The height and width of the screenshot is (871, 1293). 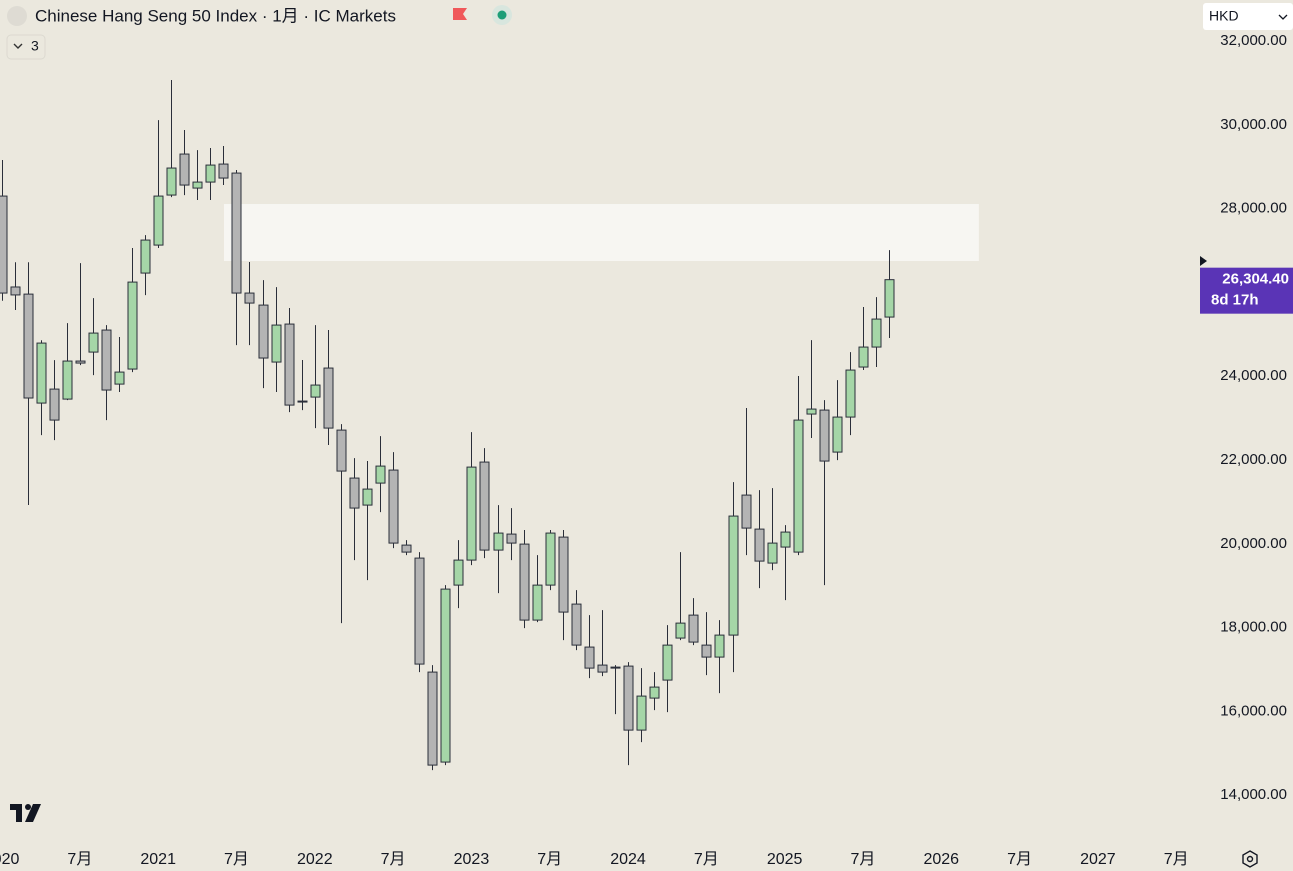 I want to click on y-tick-label: 24,000.00, so click(x=1253, y=375).